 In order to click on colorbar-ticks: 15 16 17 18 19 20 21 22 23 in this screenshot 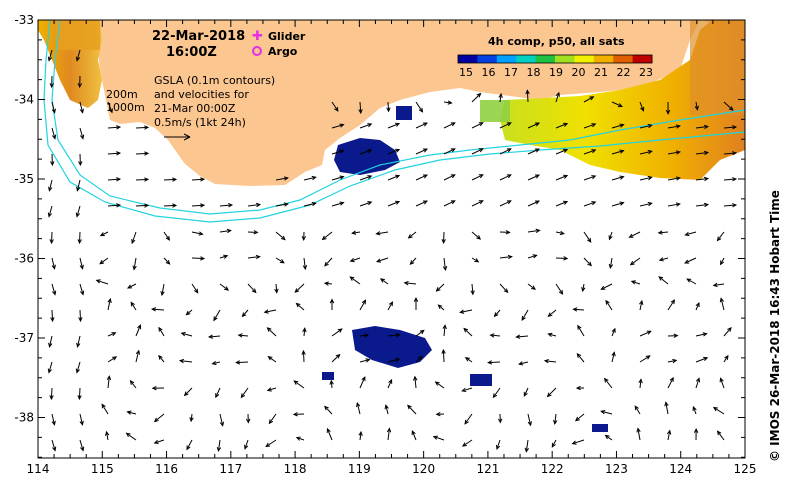, I will do `click(556, 72)`.